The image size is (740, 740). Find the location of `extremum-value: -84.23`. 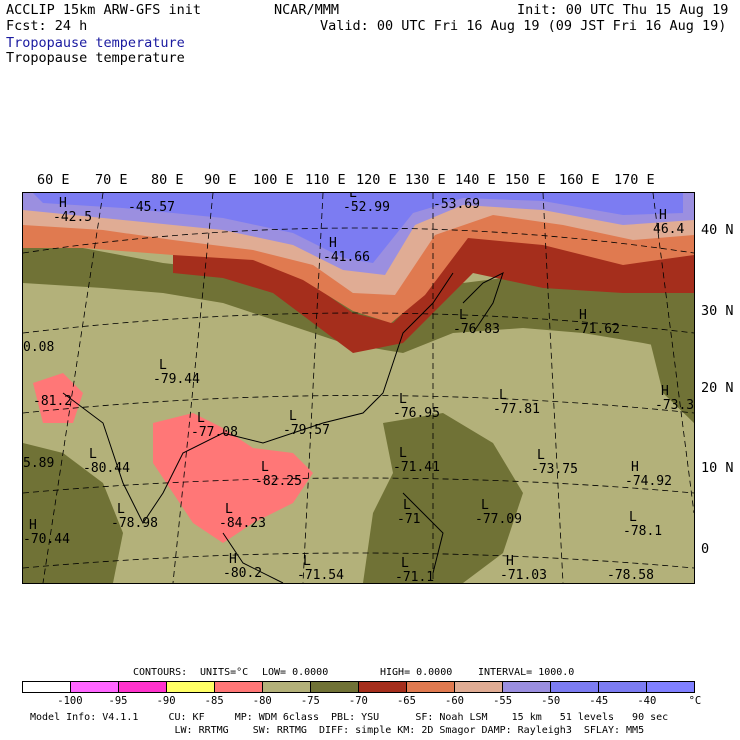

extremum-value: -84.23 is located at coordinates (242, 523).